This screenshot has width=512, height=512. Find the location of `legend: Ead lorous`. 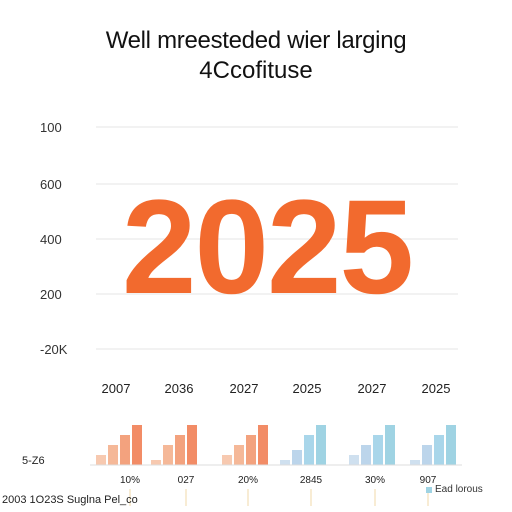

legend: Ead lorous is located at coordinates (454, 489).